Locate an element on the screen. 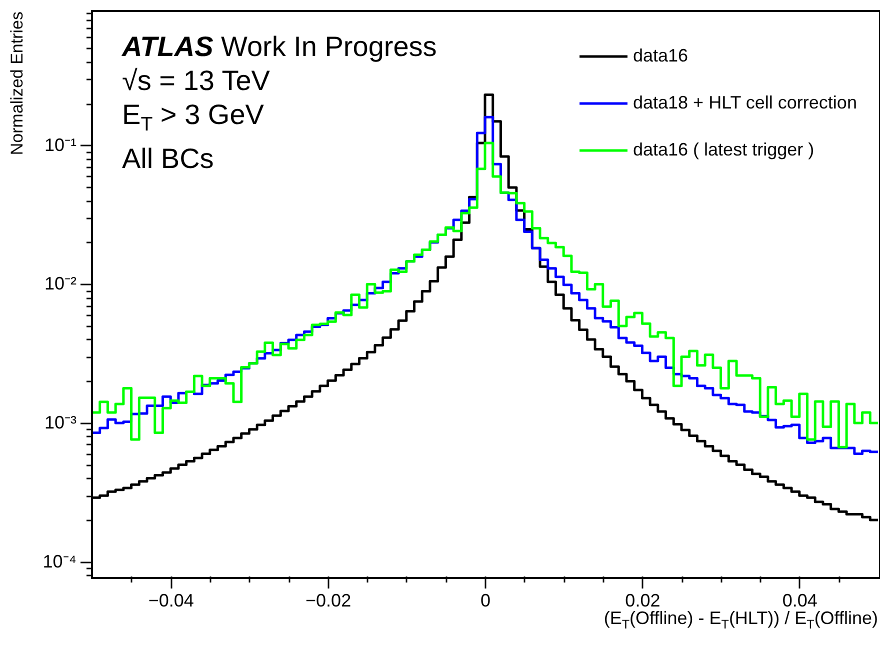 Image resolution: width=880 pixels, height=648 pixels. y-tick-label: 10⁻³ is located at coordinates (60, 422).